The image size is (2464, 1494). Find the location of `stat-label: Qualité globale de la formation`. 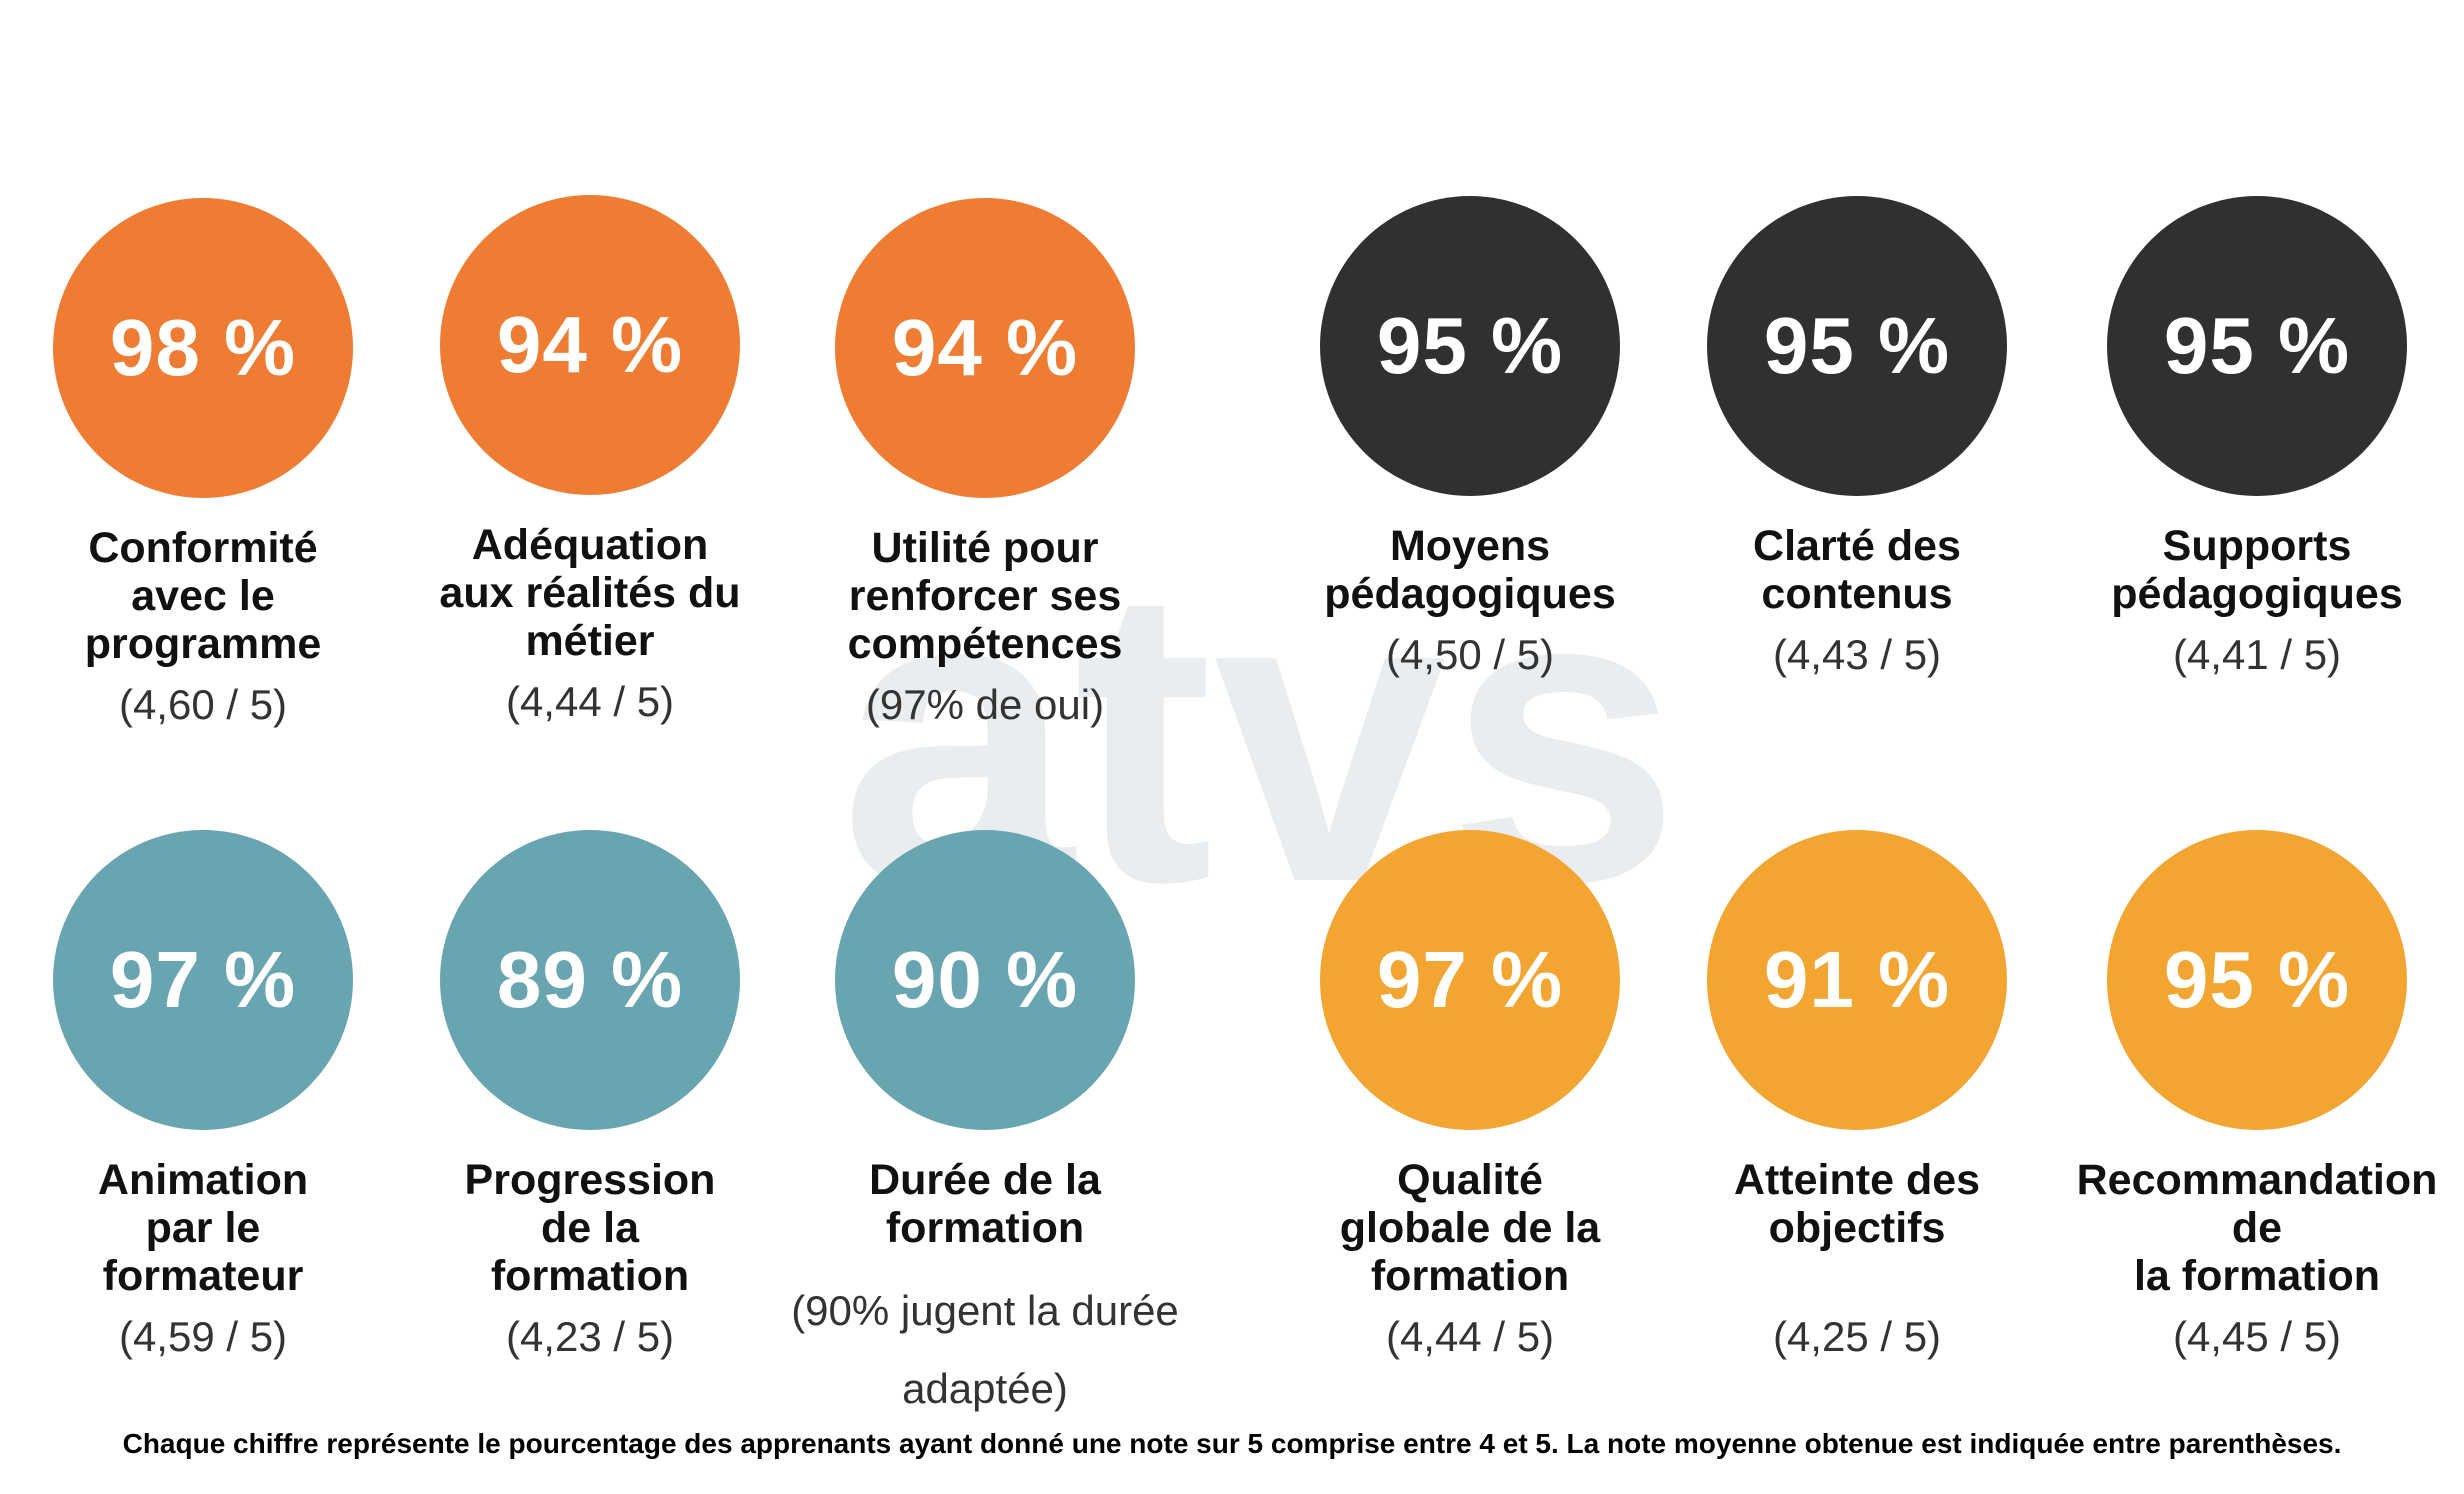

stat-label: Qualité globale de la formation is located at coordinates (1470, 1228).